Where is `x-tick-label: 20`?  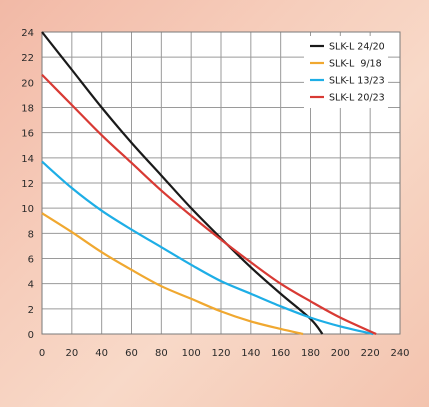 x-tick-label: 20 is located at coordinates (71, 353).